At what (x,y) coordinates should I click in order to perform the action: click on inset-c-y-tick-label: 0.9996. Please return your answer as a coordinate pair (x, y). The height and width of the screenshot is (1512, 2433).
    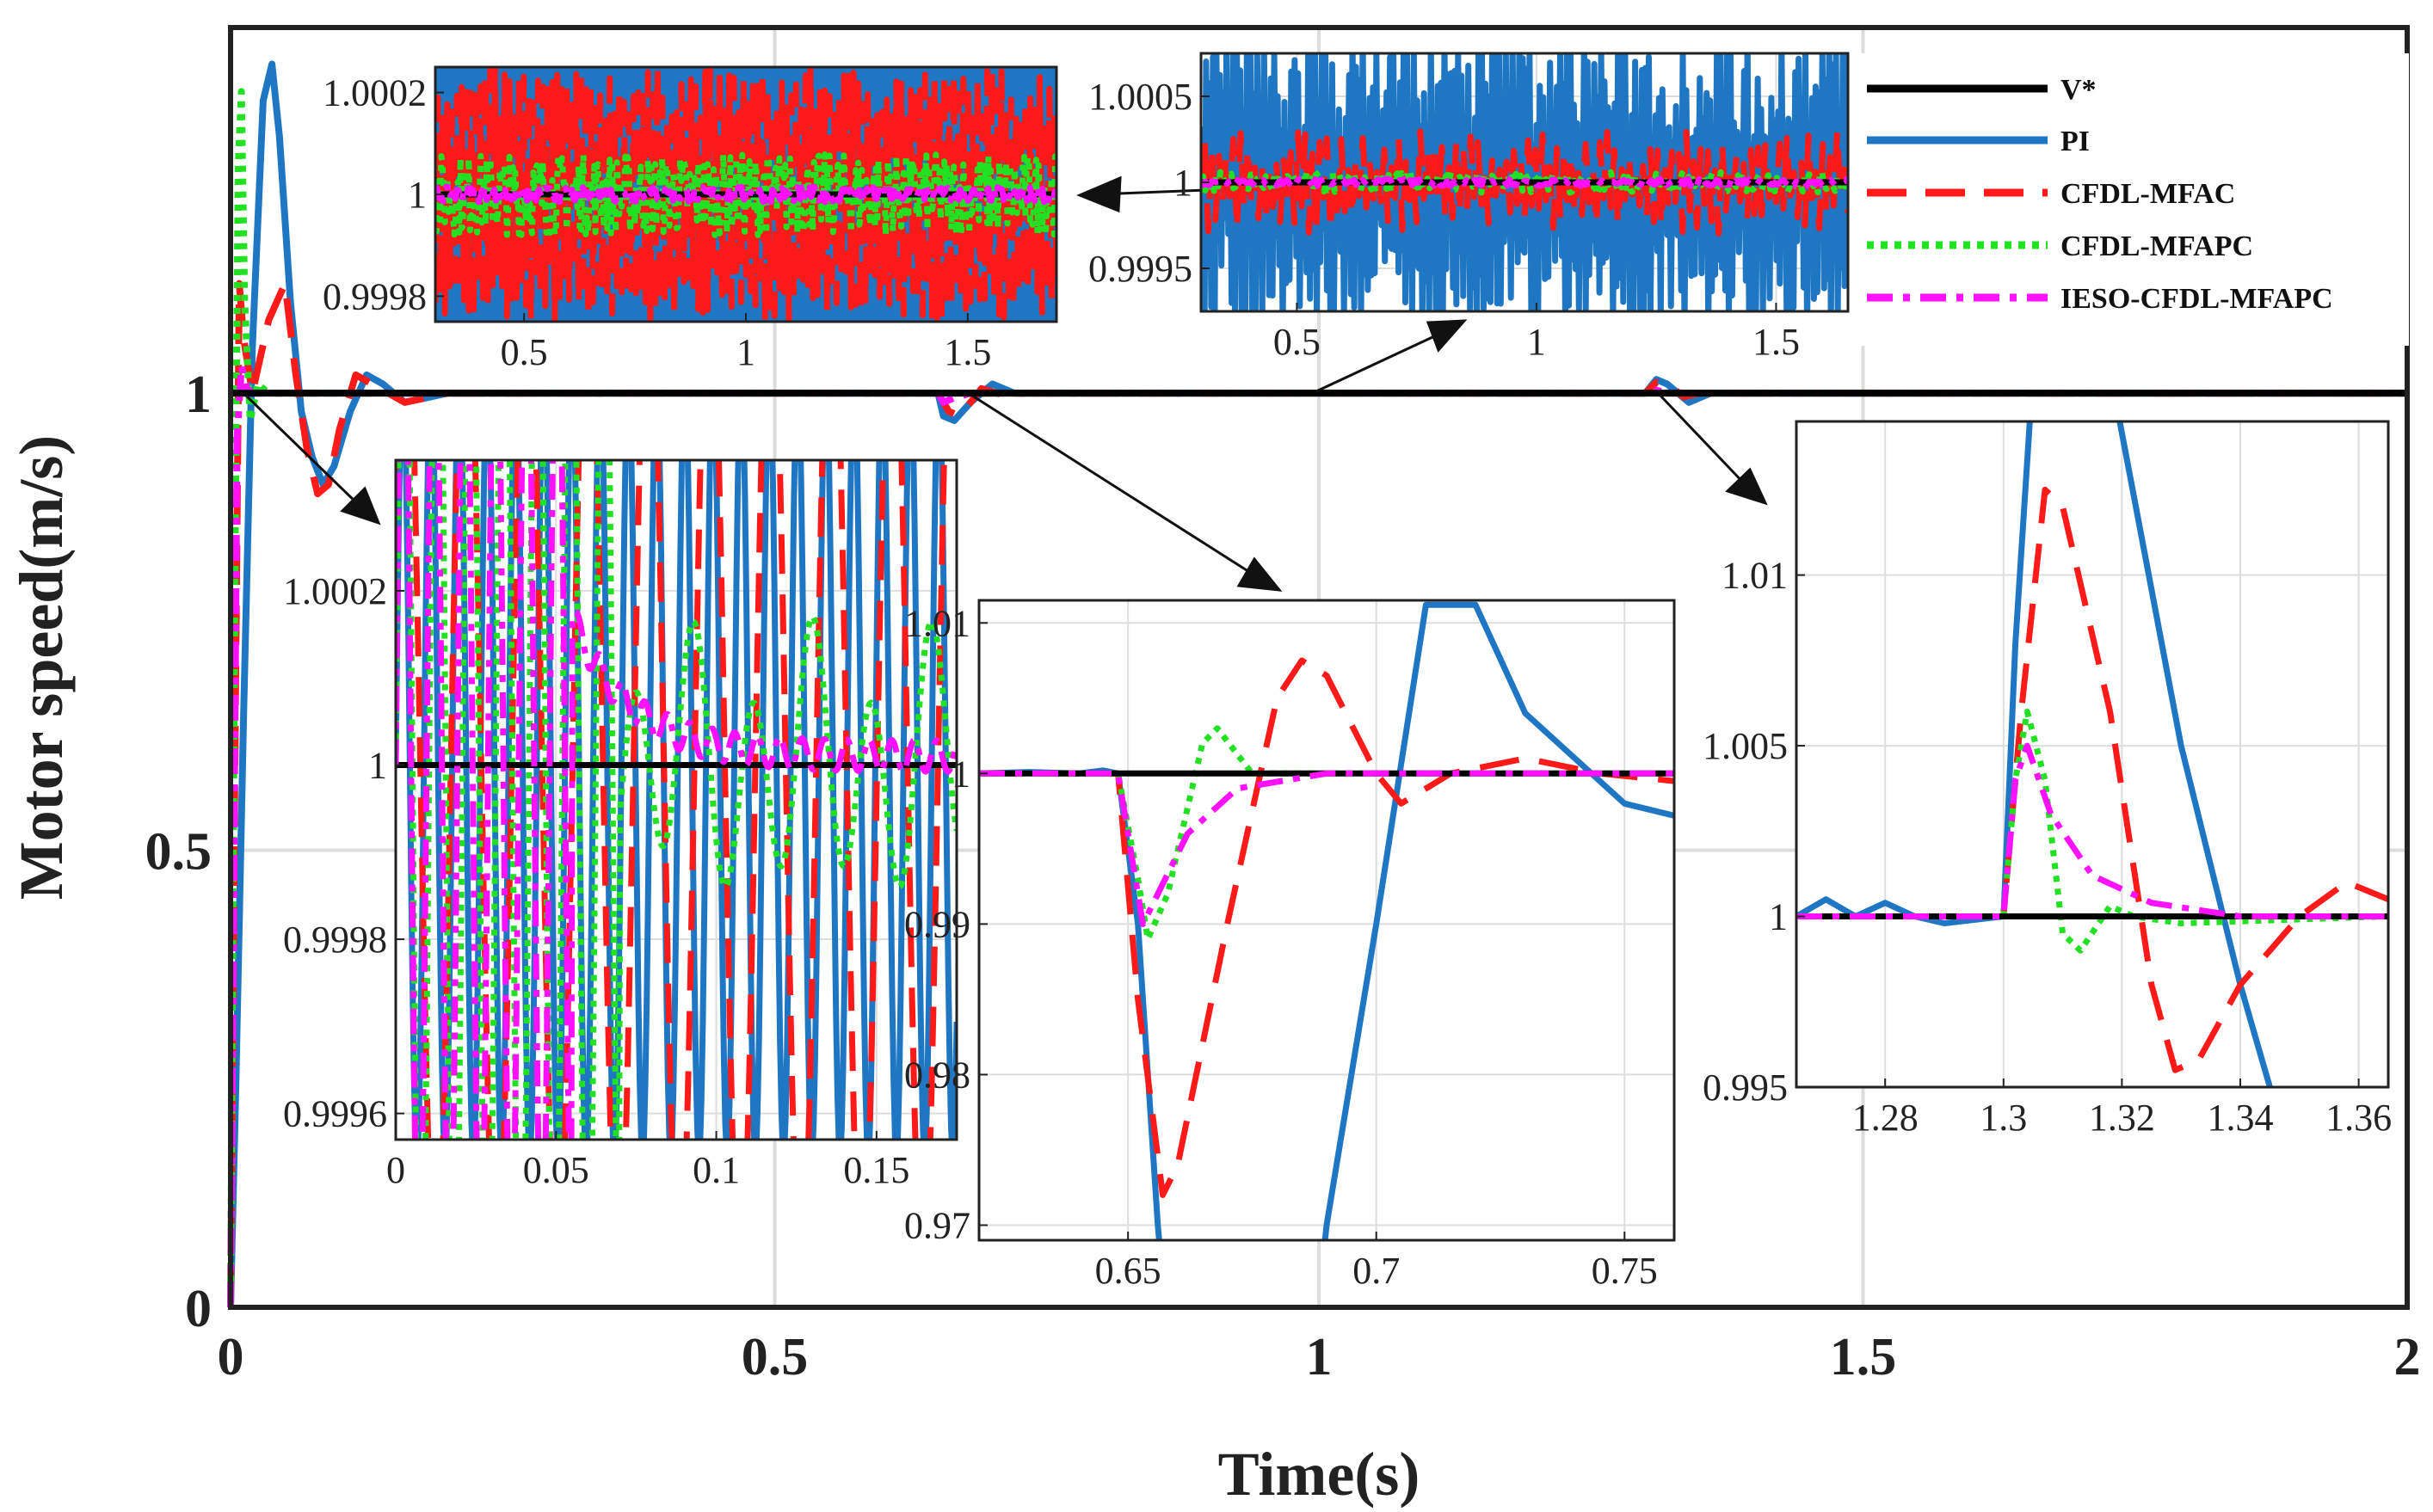
    Looking at the image, I should click on (335, 1114).